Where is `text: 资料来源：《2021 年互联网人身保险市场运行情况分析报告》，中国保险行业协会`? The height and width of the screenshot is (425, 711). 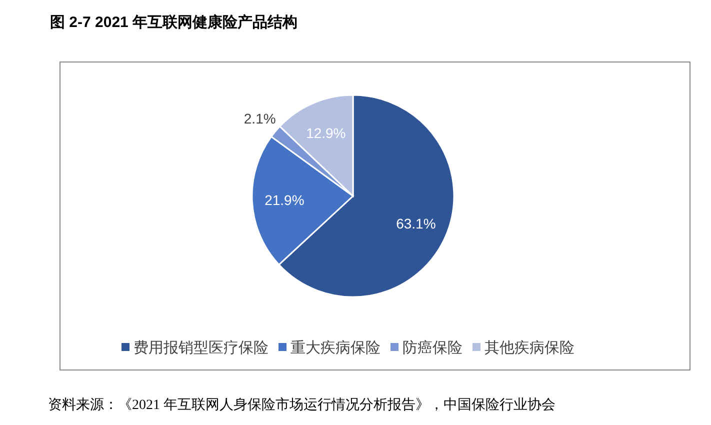 text: 资料来源：《2021 年互联网人身保险市场运行情况分析报告》，中国保险行业协会 is located at coordinates (302, 405).